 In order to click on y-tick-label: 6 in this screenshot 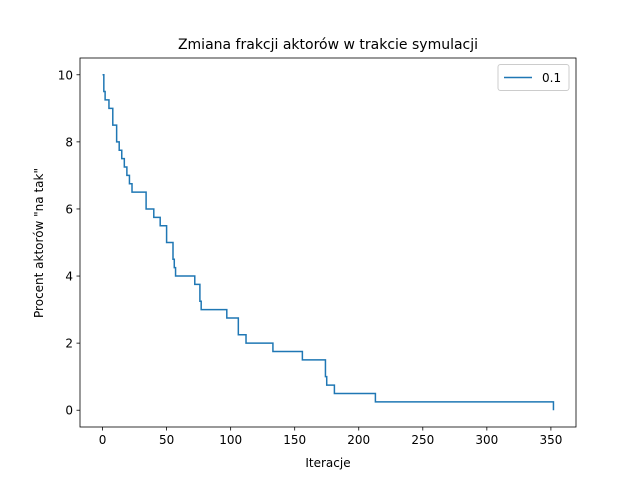, I will do `click(69, 209)`.